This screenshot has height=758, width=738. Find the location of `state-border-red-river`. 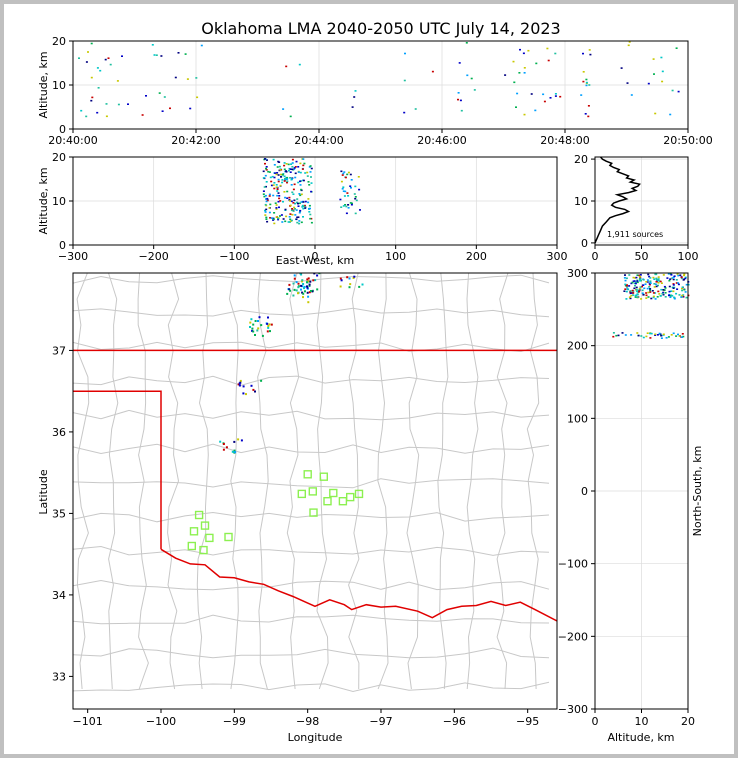

state-border-red-river is located at coordinates (358, 585).